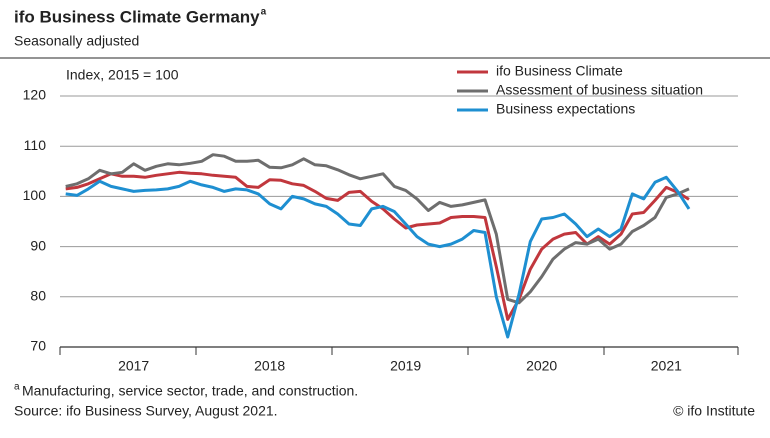 The image size is (770, 438). Describe the element at coordinates (35, 145) in the screenshot. I see `y-tick-label: 110` at that location.